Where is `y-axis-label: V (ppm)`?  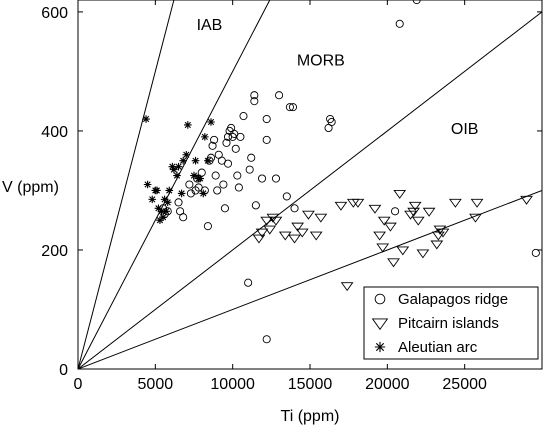
y-axis-label: V (ppm) is located at coordinates (30, 187).